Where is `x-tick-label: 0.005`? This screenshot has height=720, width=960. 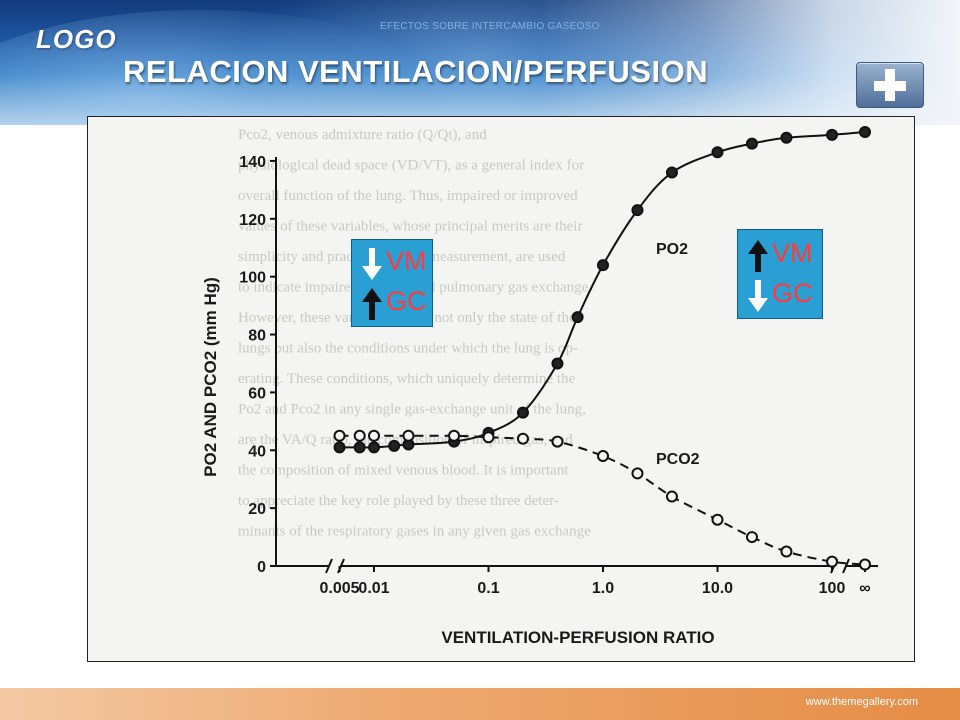
x-tick-label: 0.005 is located at coordinates (340, 588).